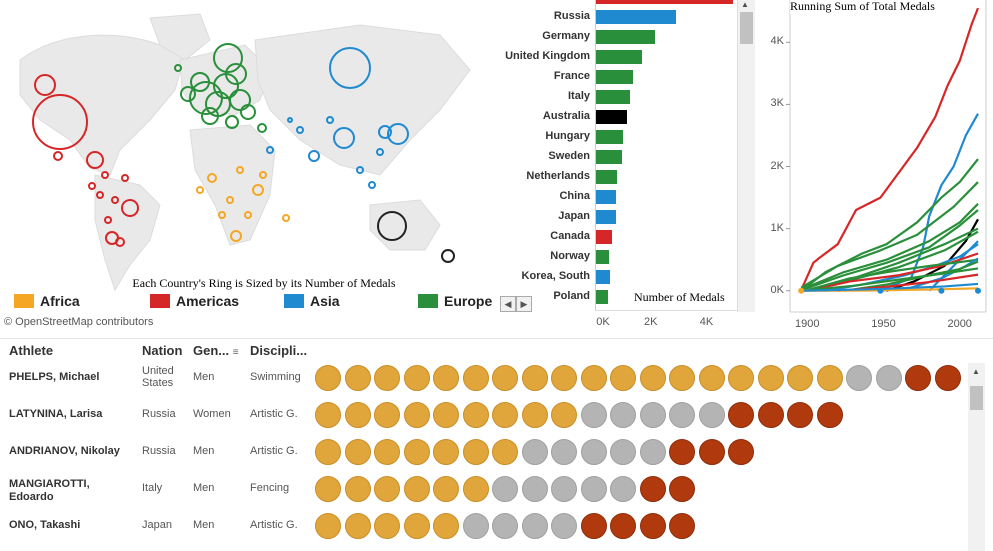  What do you see at coordinates (566, 36) in the screenshot?
I see `country-label: Germany` at bounding box center [566, 36].